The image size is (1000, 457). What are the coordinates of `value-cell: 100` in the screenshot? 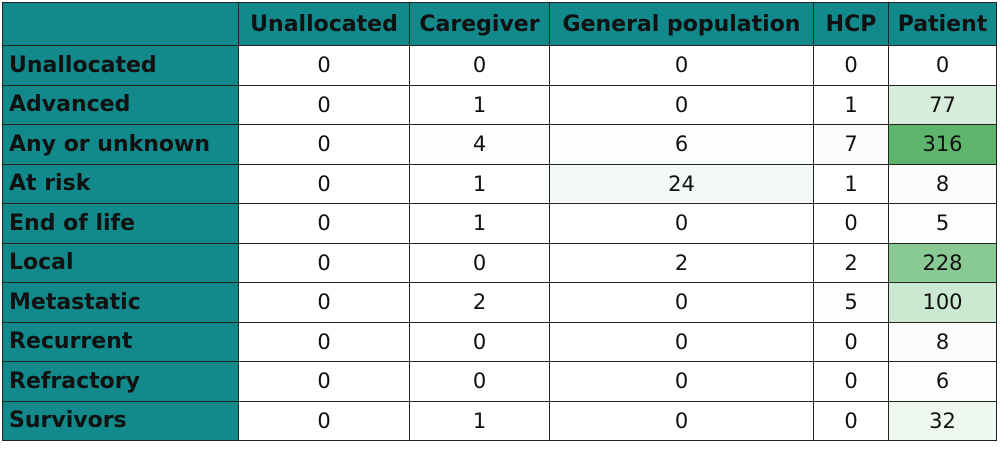 It's located at (942, 302).